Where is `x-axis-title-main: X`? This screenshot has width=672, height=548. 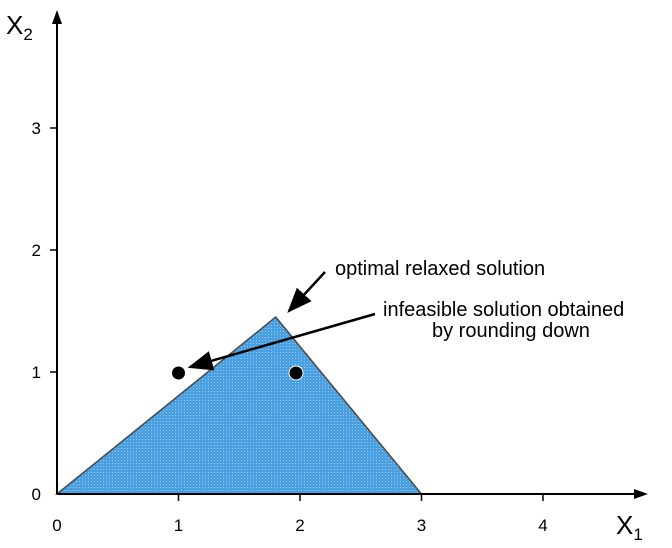
x-axis-title-main: X is located at coordinates (624, 525).